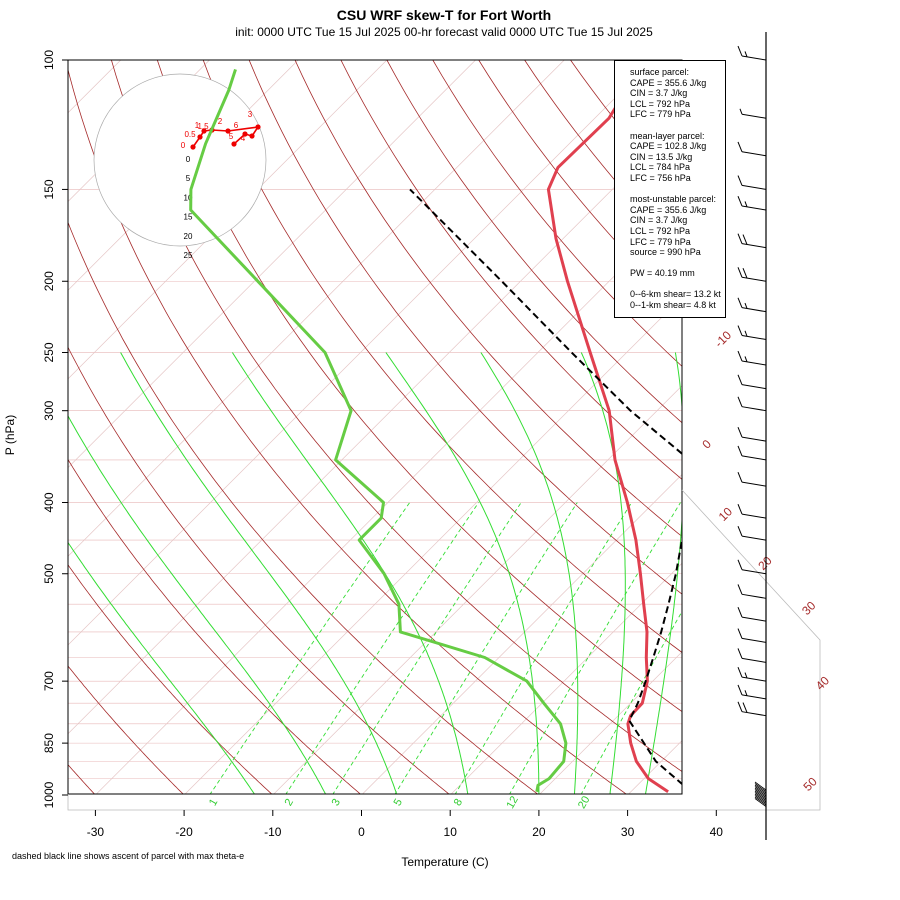 The image size is (900, 900). I want to click on hodograph-point-label: 0.5, so click(190, 134).